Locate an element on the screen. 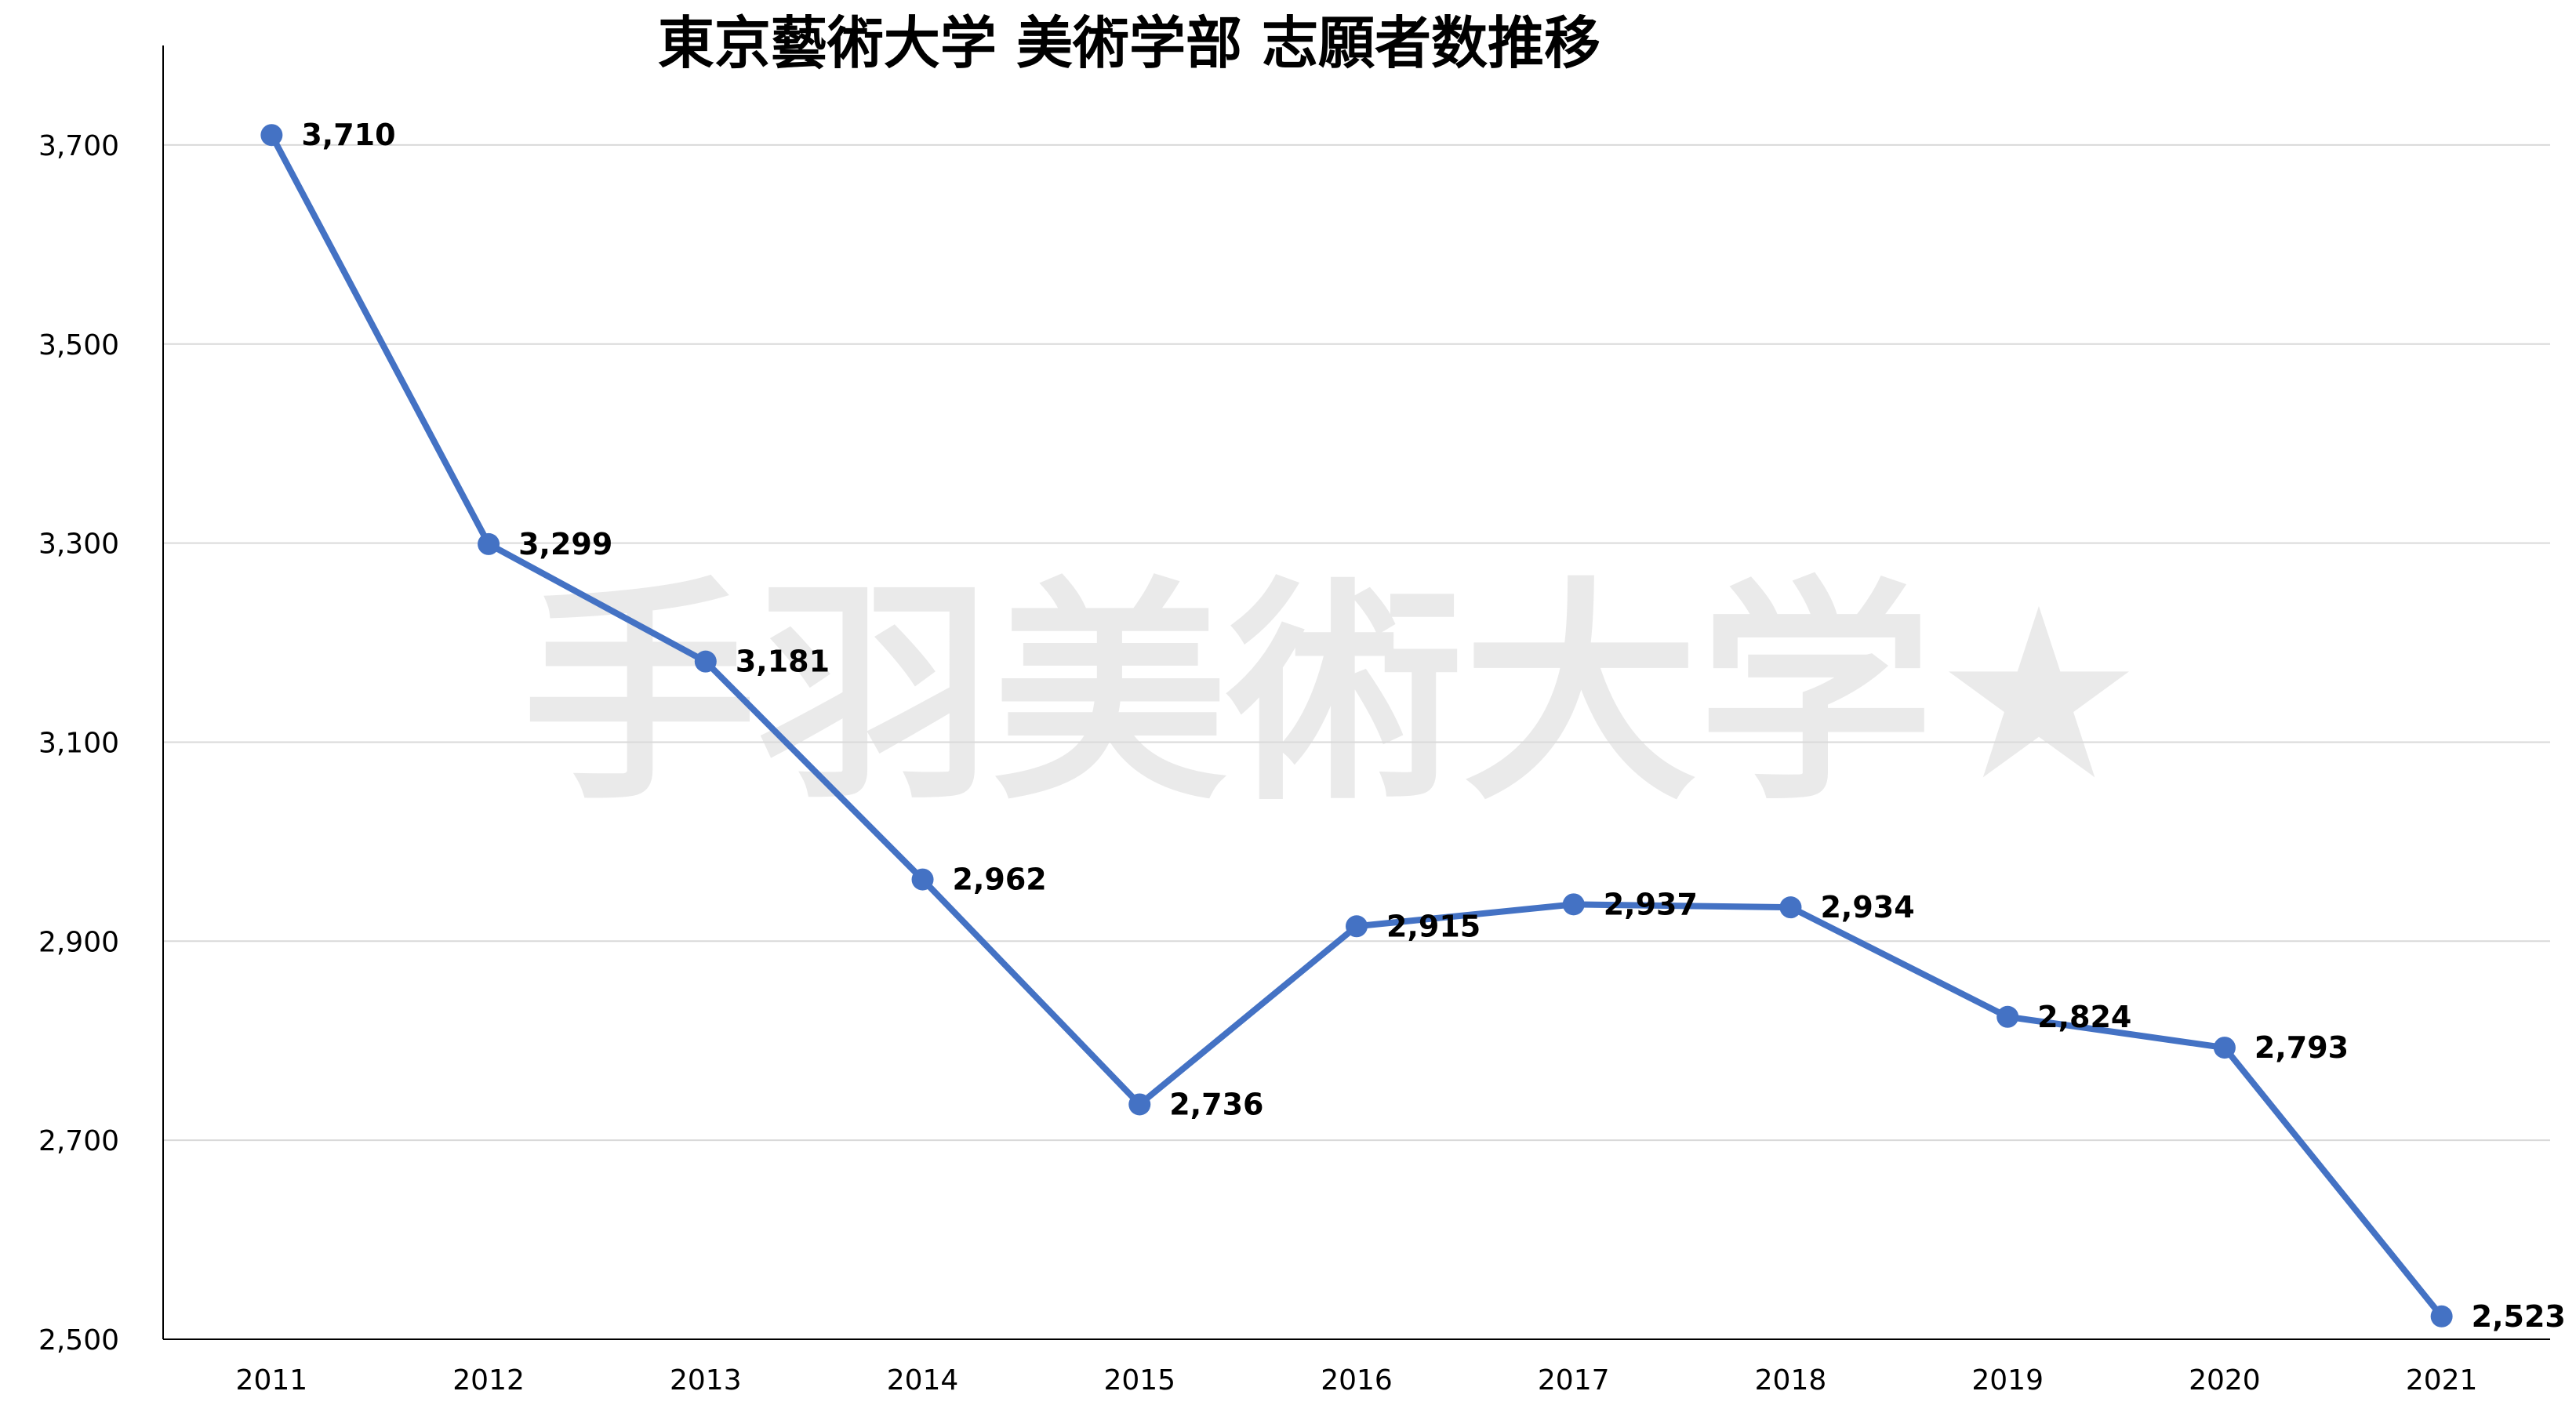 The image size is (2576, 1402). x-tick-label: 2015 is located at coordinates (1139, 1380).